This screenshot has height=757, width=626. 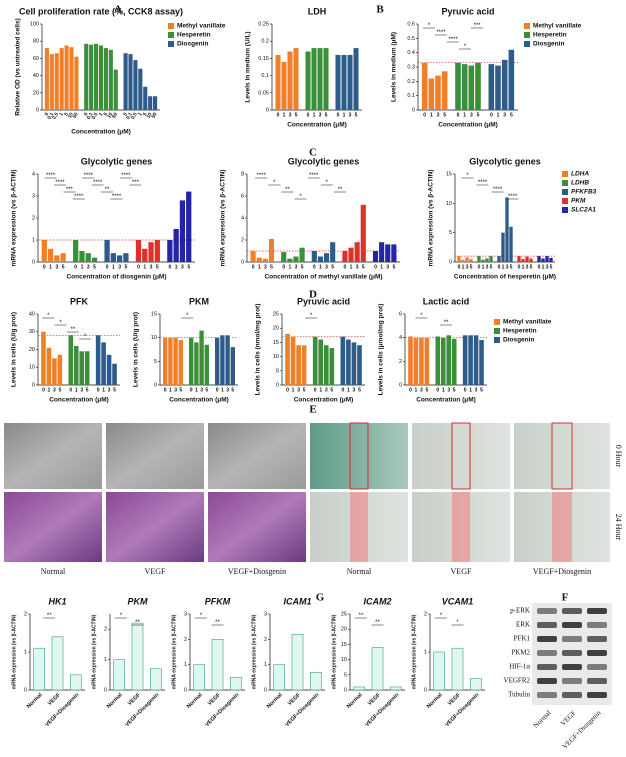 What do you see at coordinates (248, 66) in the screenshot?
I see `y-axis-label: Levels in medium (U/L)` at bounding box center [248, 66].